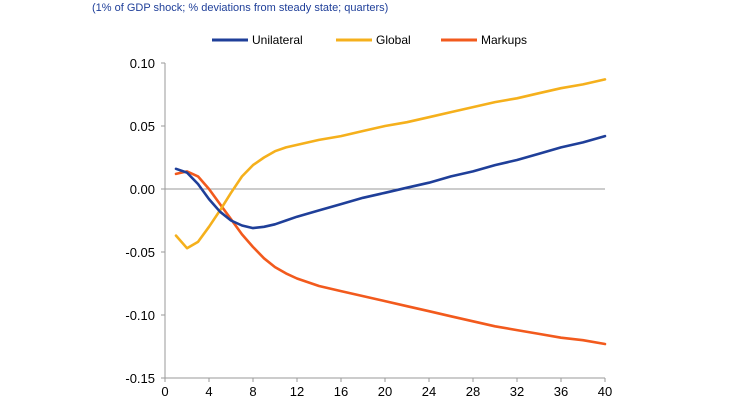 The image size is (730, 410). Describe the element at coordinates (605, 391) in the screenshot. I see `x-tick-label: 40` at that location.